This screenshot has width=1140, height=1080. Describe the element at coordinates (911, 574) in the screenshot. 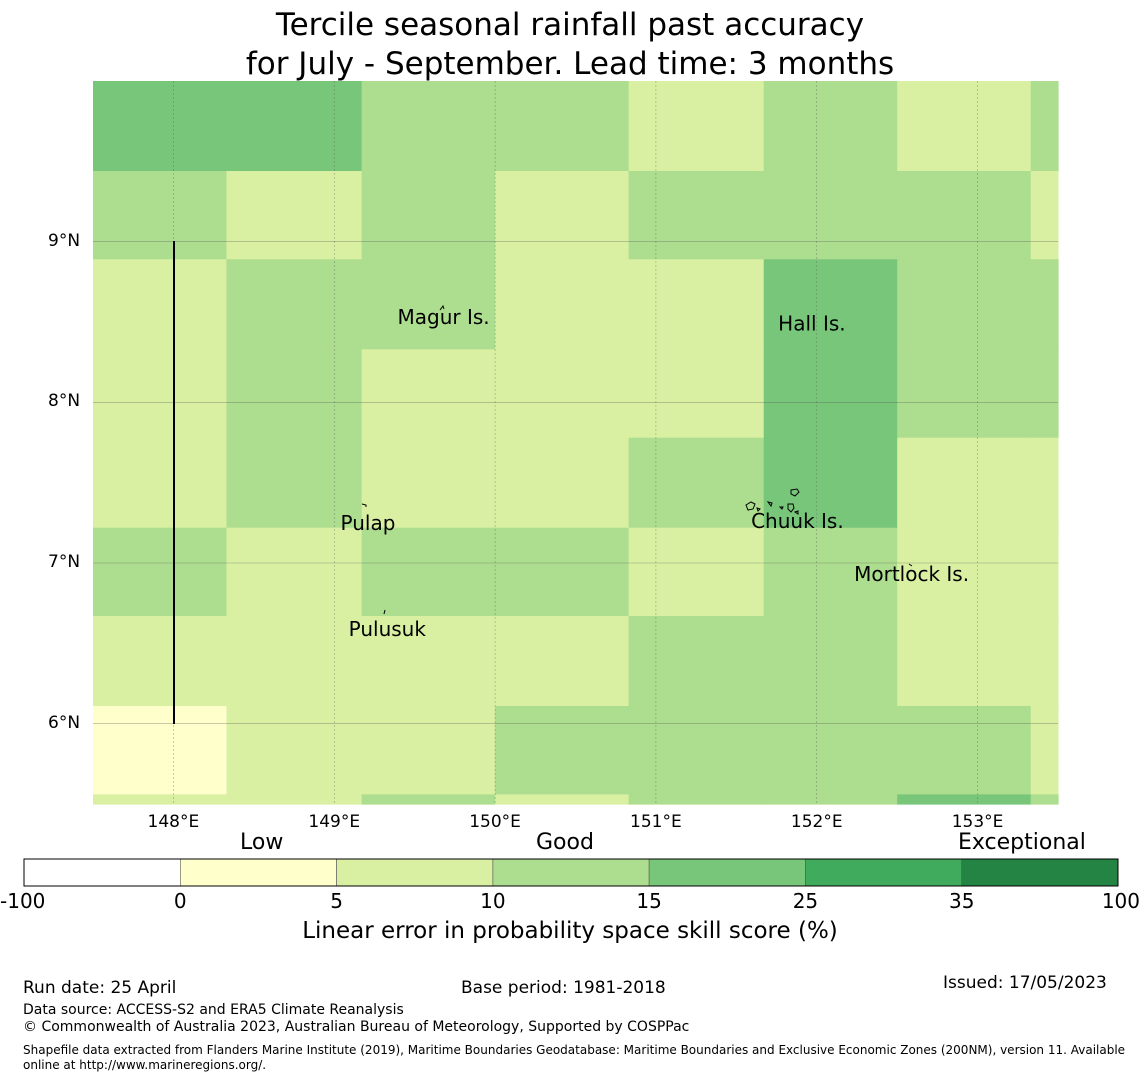

I see `island-label: Mortlock Is.` at that location.